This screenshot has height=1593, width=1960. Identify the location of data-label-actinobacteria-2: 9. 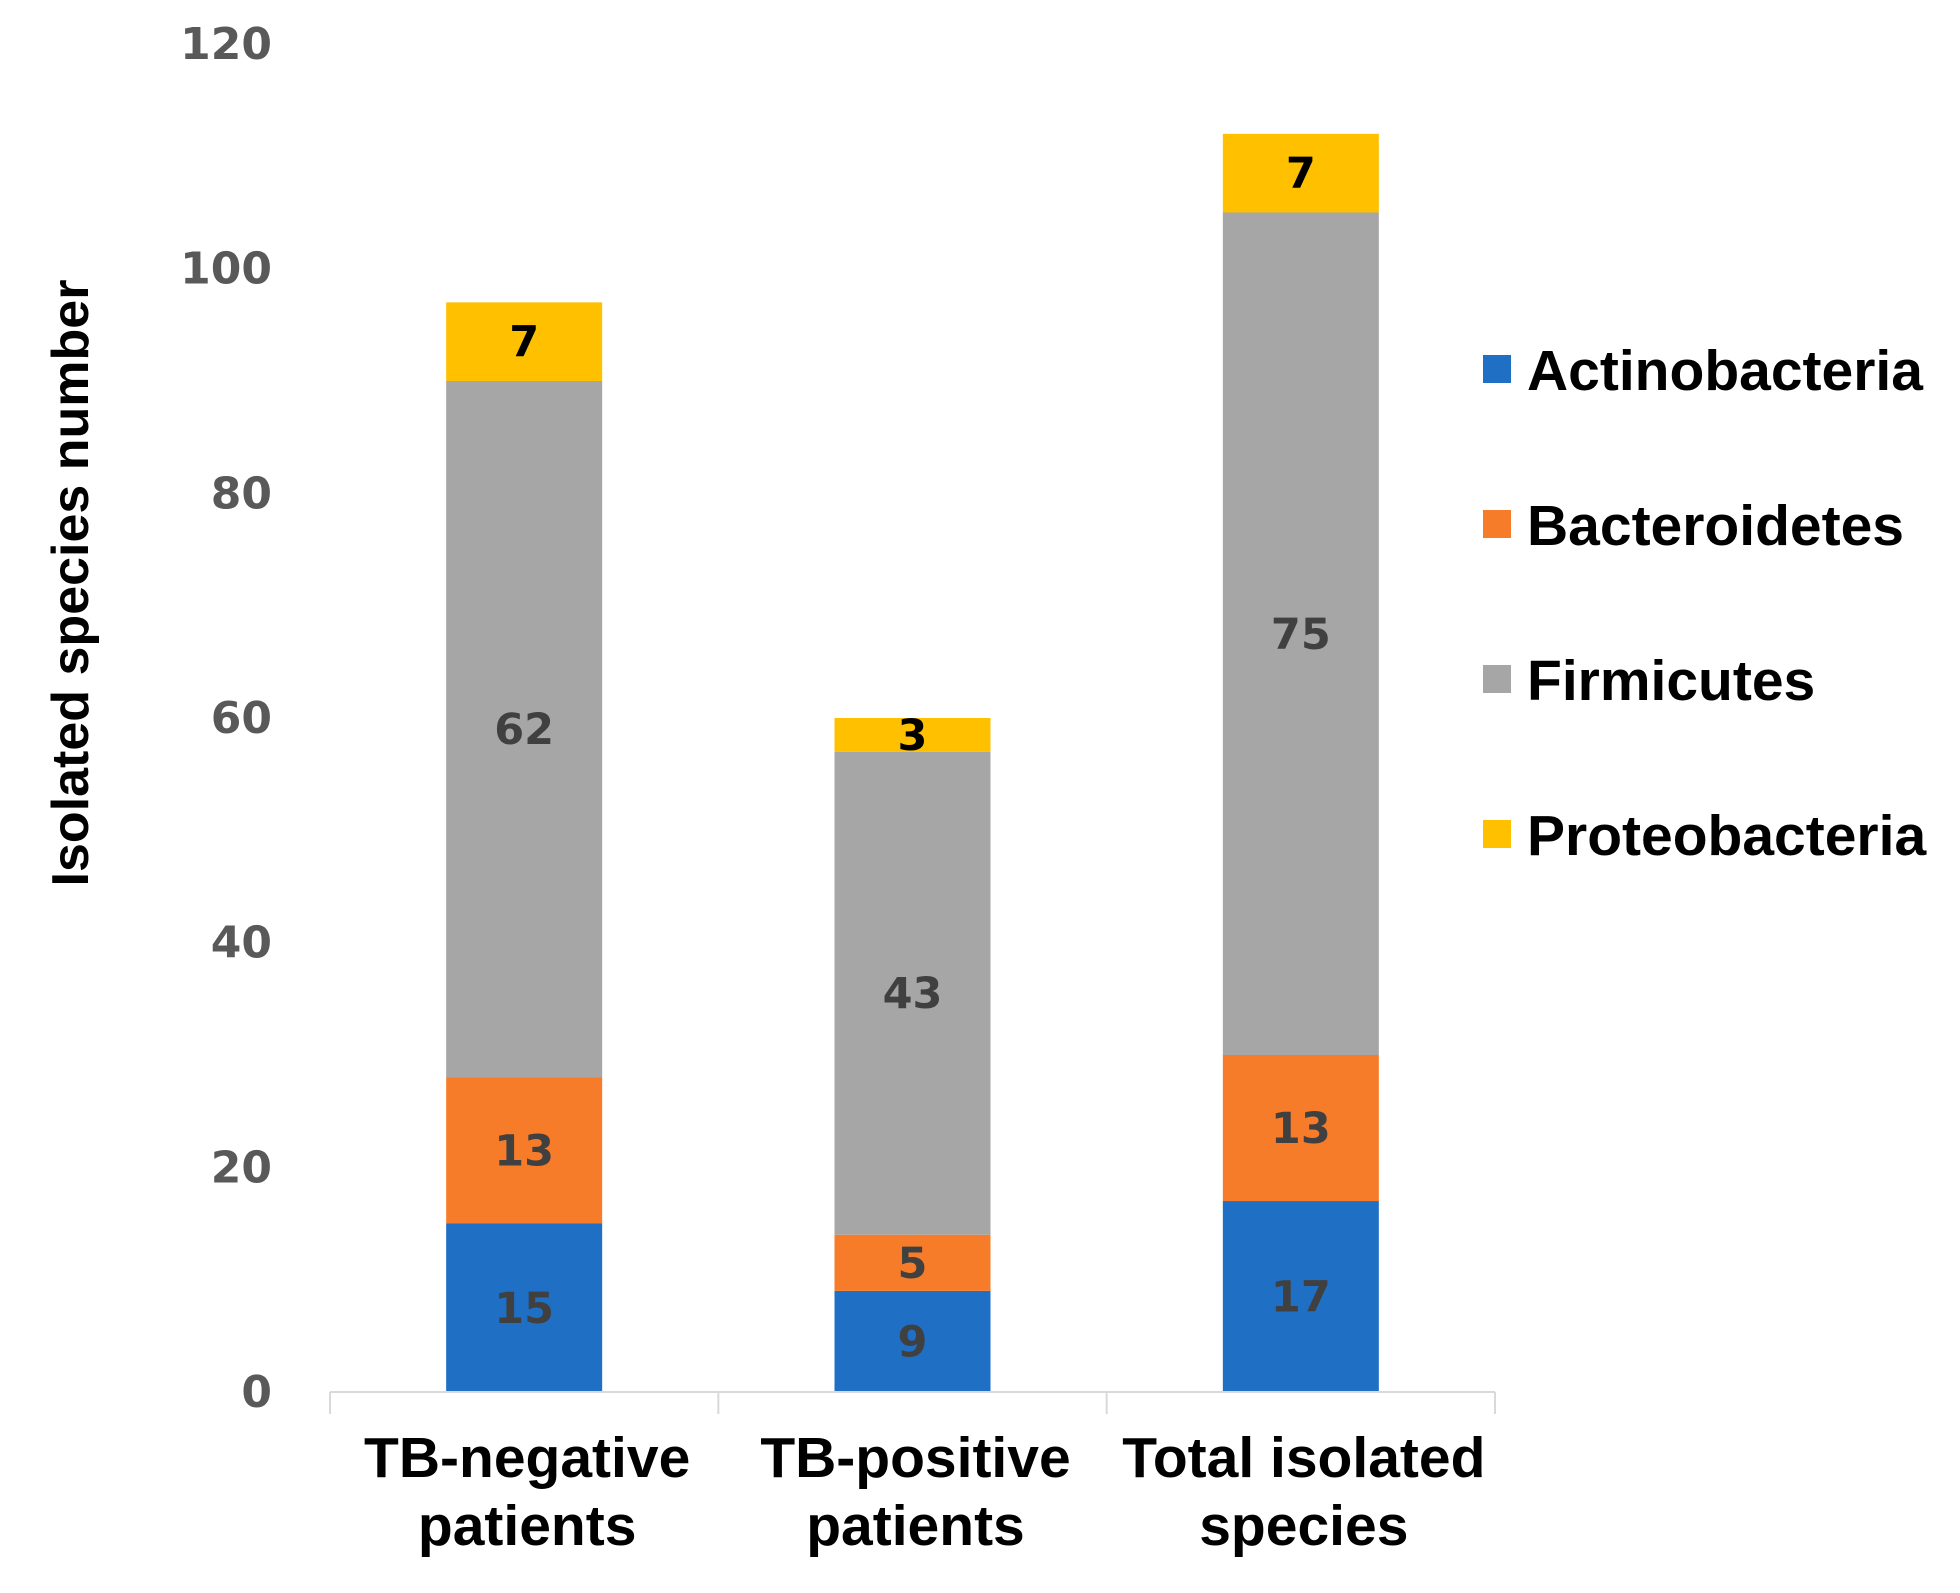
(913, 1342).